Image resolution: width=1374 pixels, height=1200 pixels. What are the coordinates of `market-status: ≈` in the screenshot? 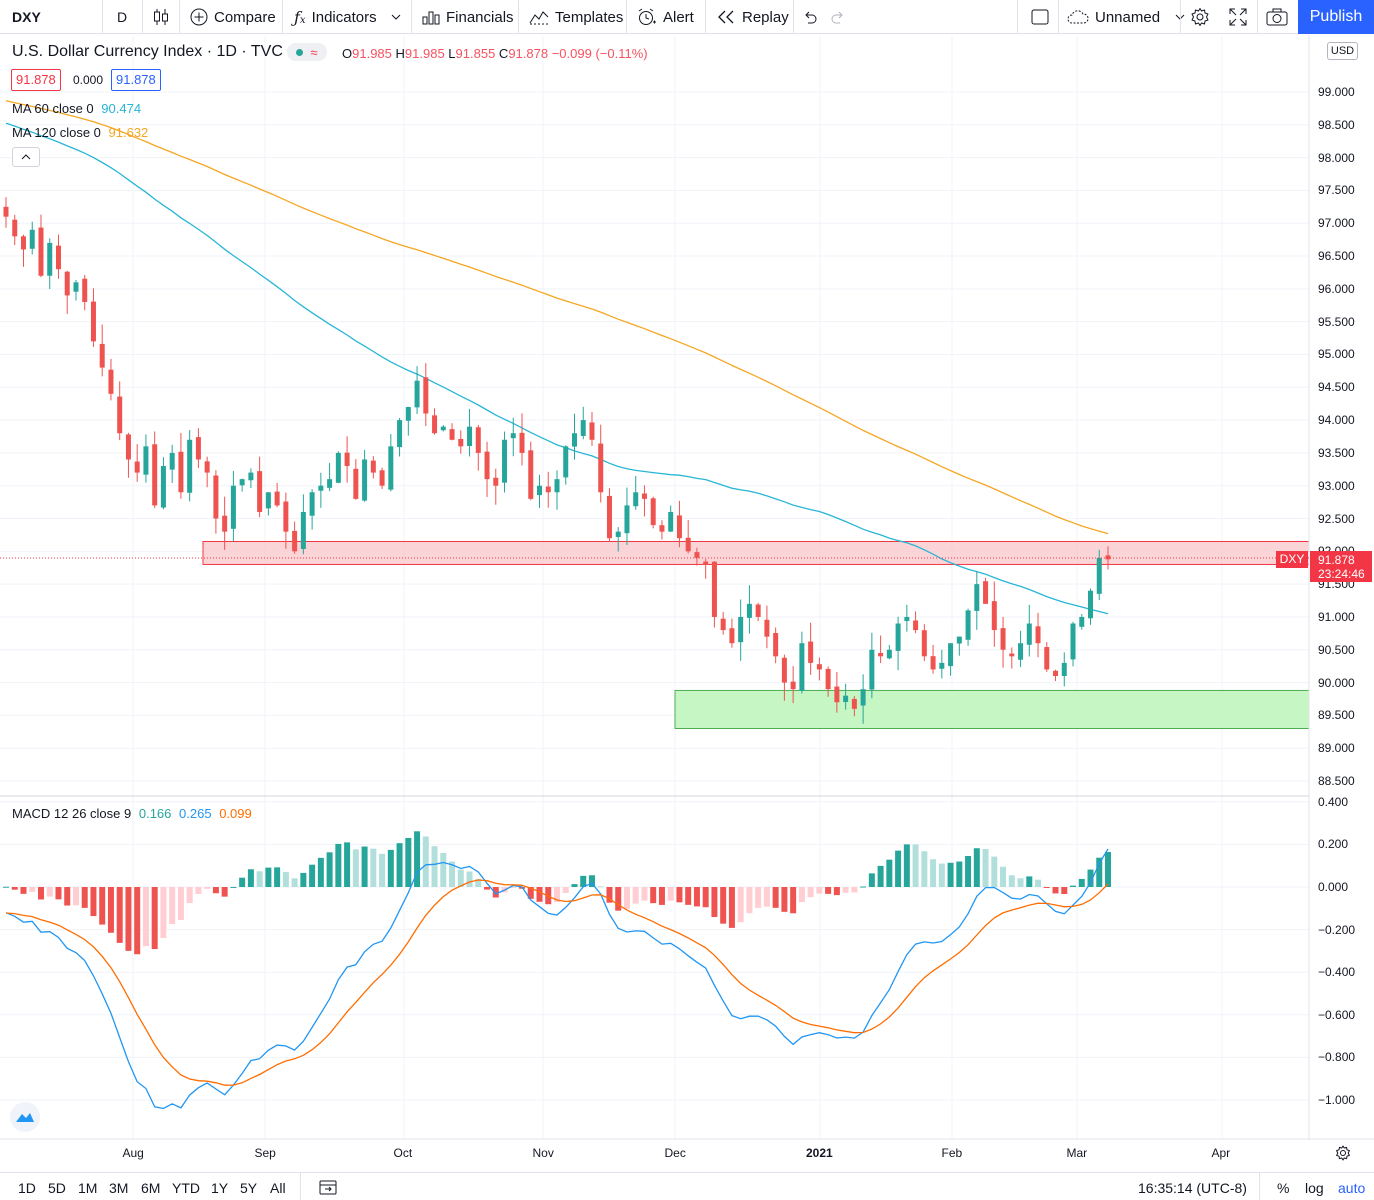 It's located at (307, 52).